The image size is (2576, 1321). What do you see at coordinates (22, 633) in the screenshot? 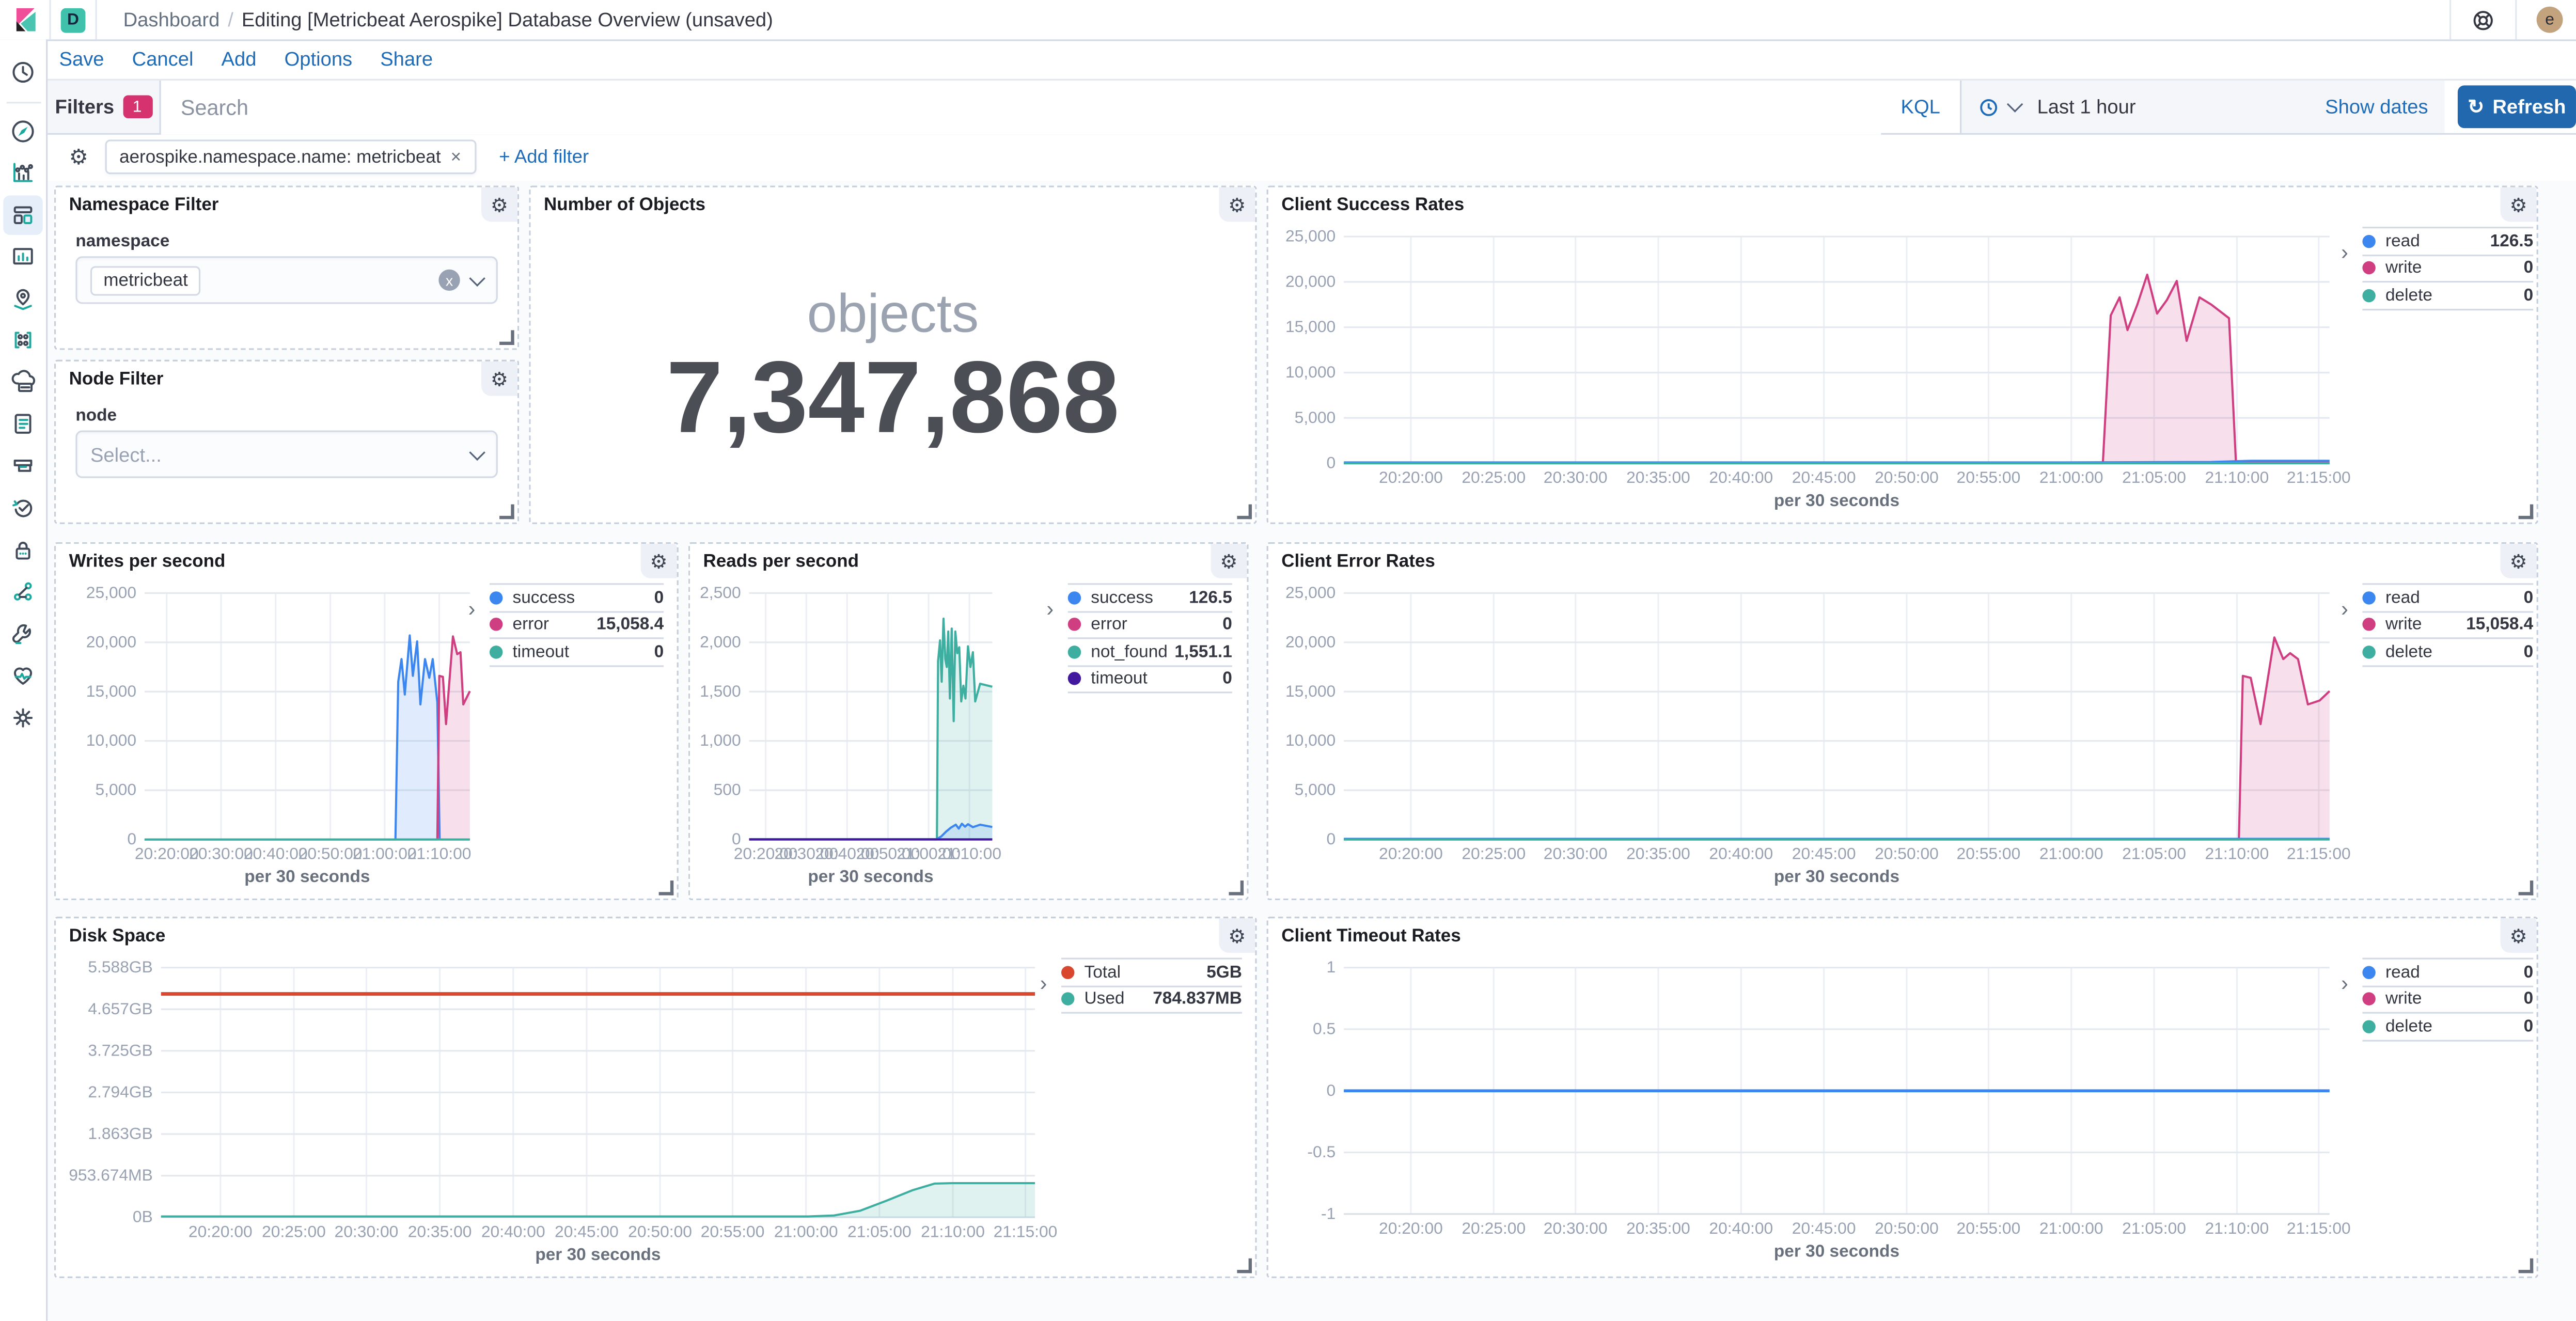
I see `sidebar-item-dev-tools` at bounding box center [22, 633].